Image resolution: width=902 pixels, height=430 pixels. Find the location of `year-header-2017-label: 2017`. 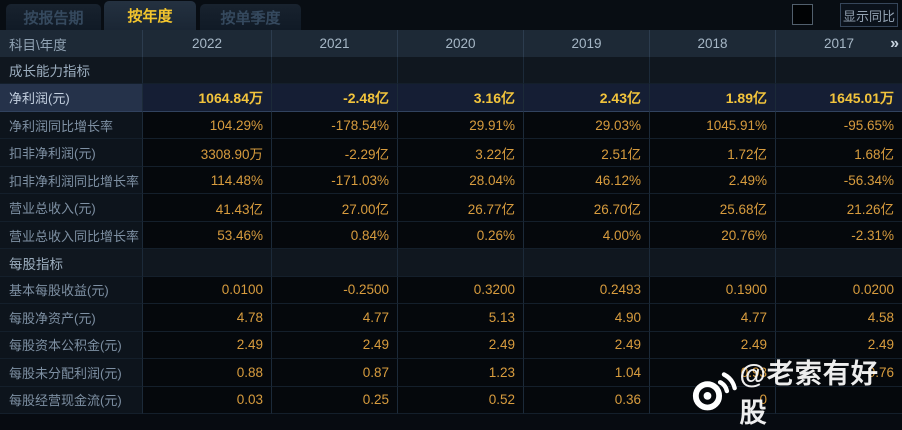

year-header-2017-label: 2017 is located at coordinates (839, 43).